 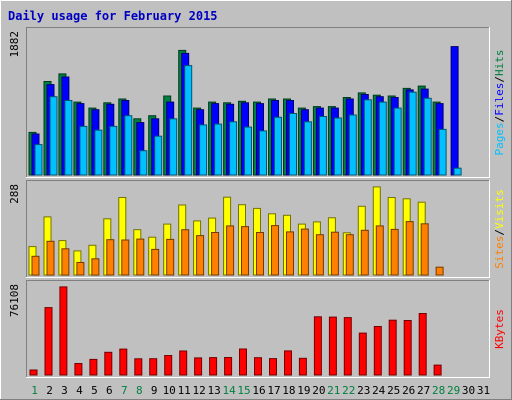 I want to click on legend-visits-sites: Sites/Visits, so click(x=499, y=229).